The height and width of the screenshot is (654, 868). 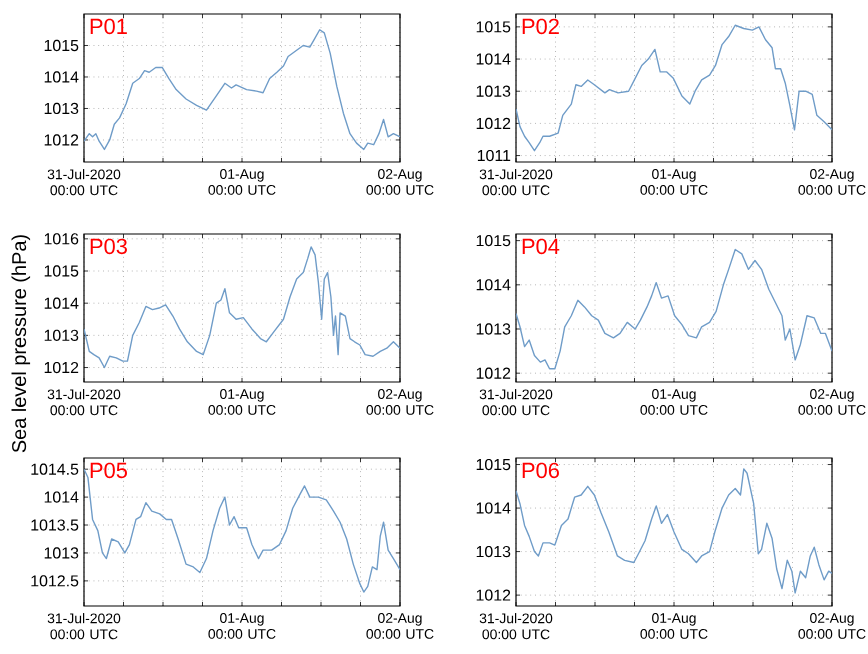 What do you see at coordinates (540, 26) in the screenshot?
I see `chart-title: P02` at bounding box center [540, 26].